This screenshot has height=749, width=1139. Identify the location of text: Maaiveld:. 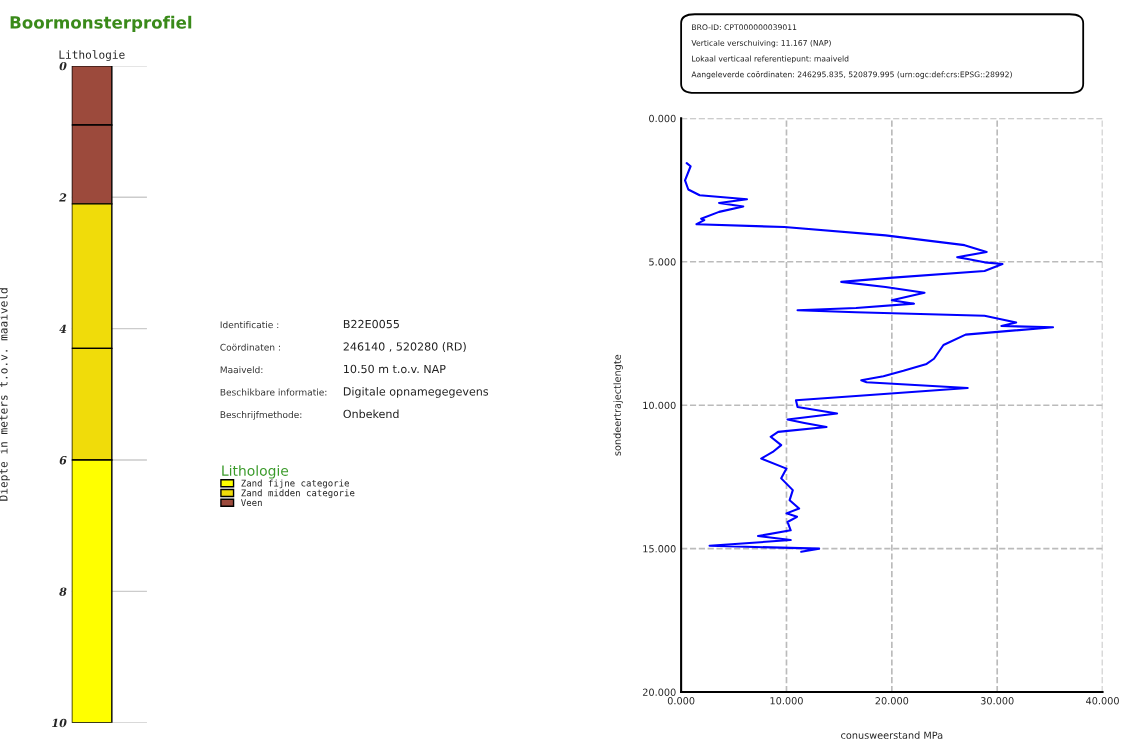
(241, 370).